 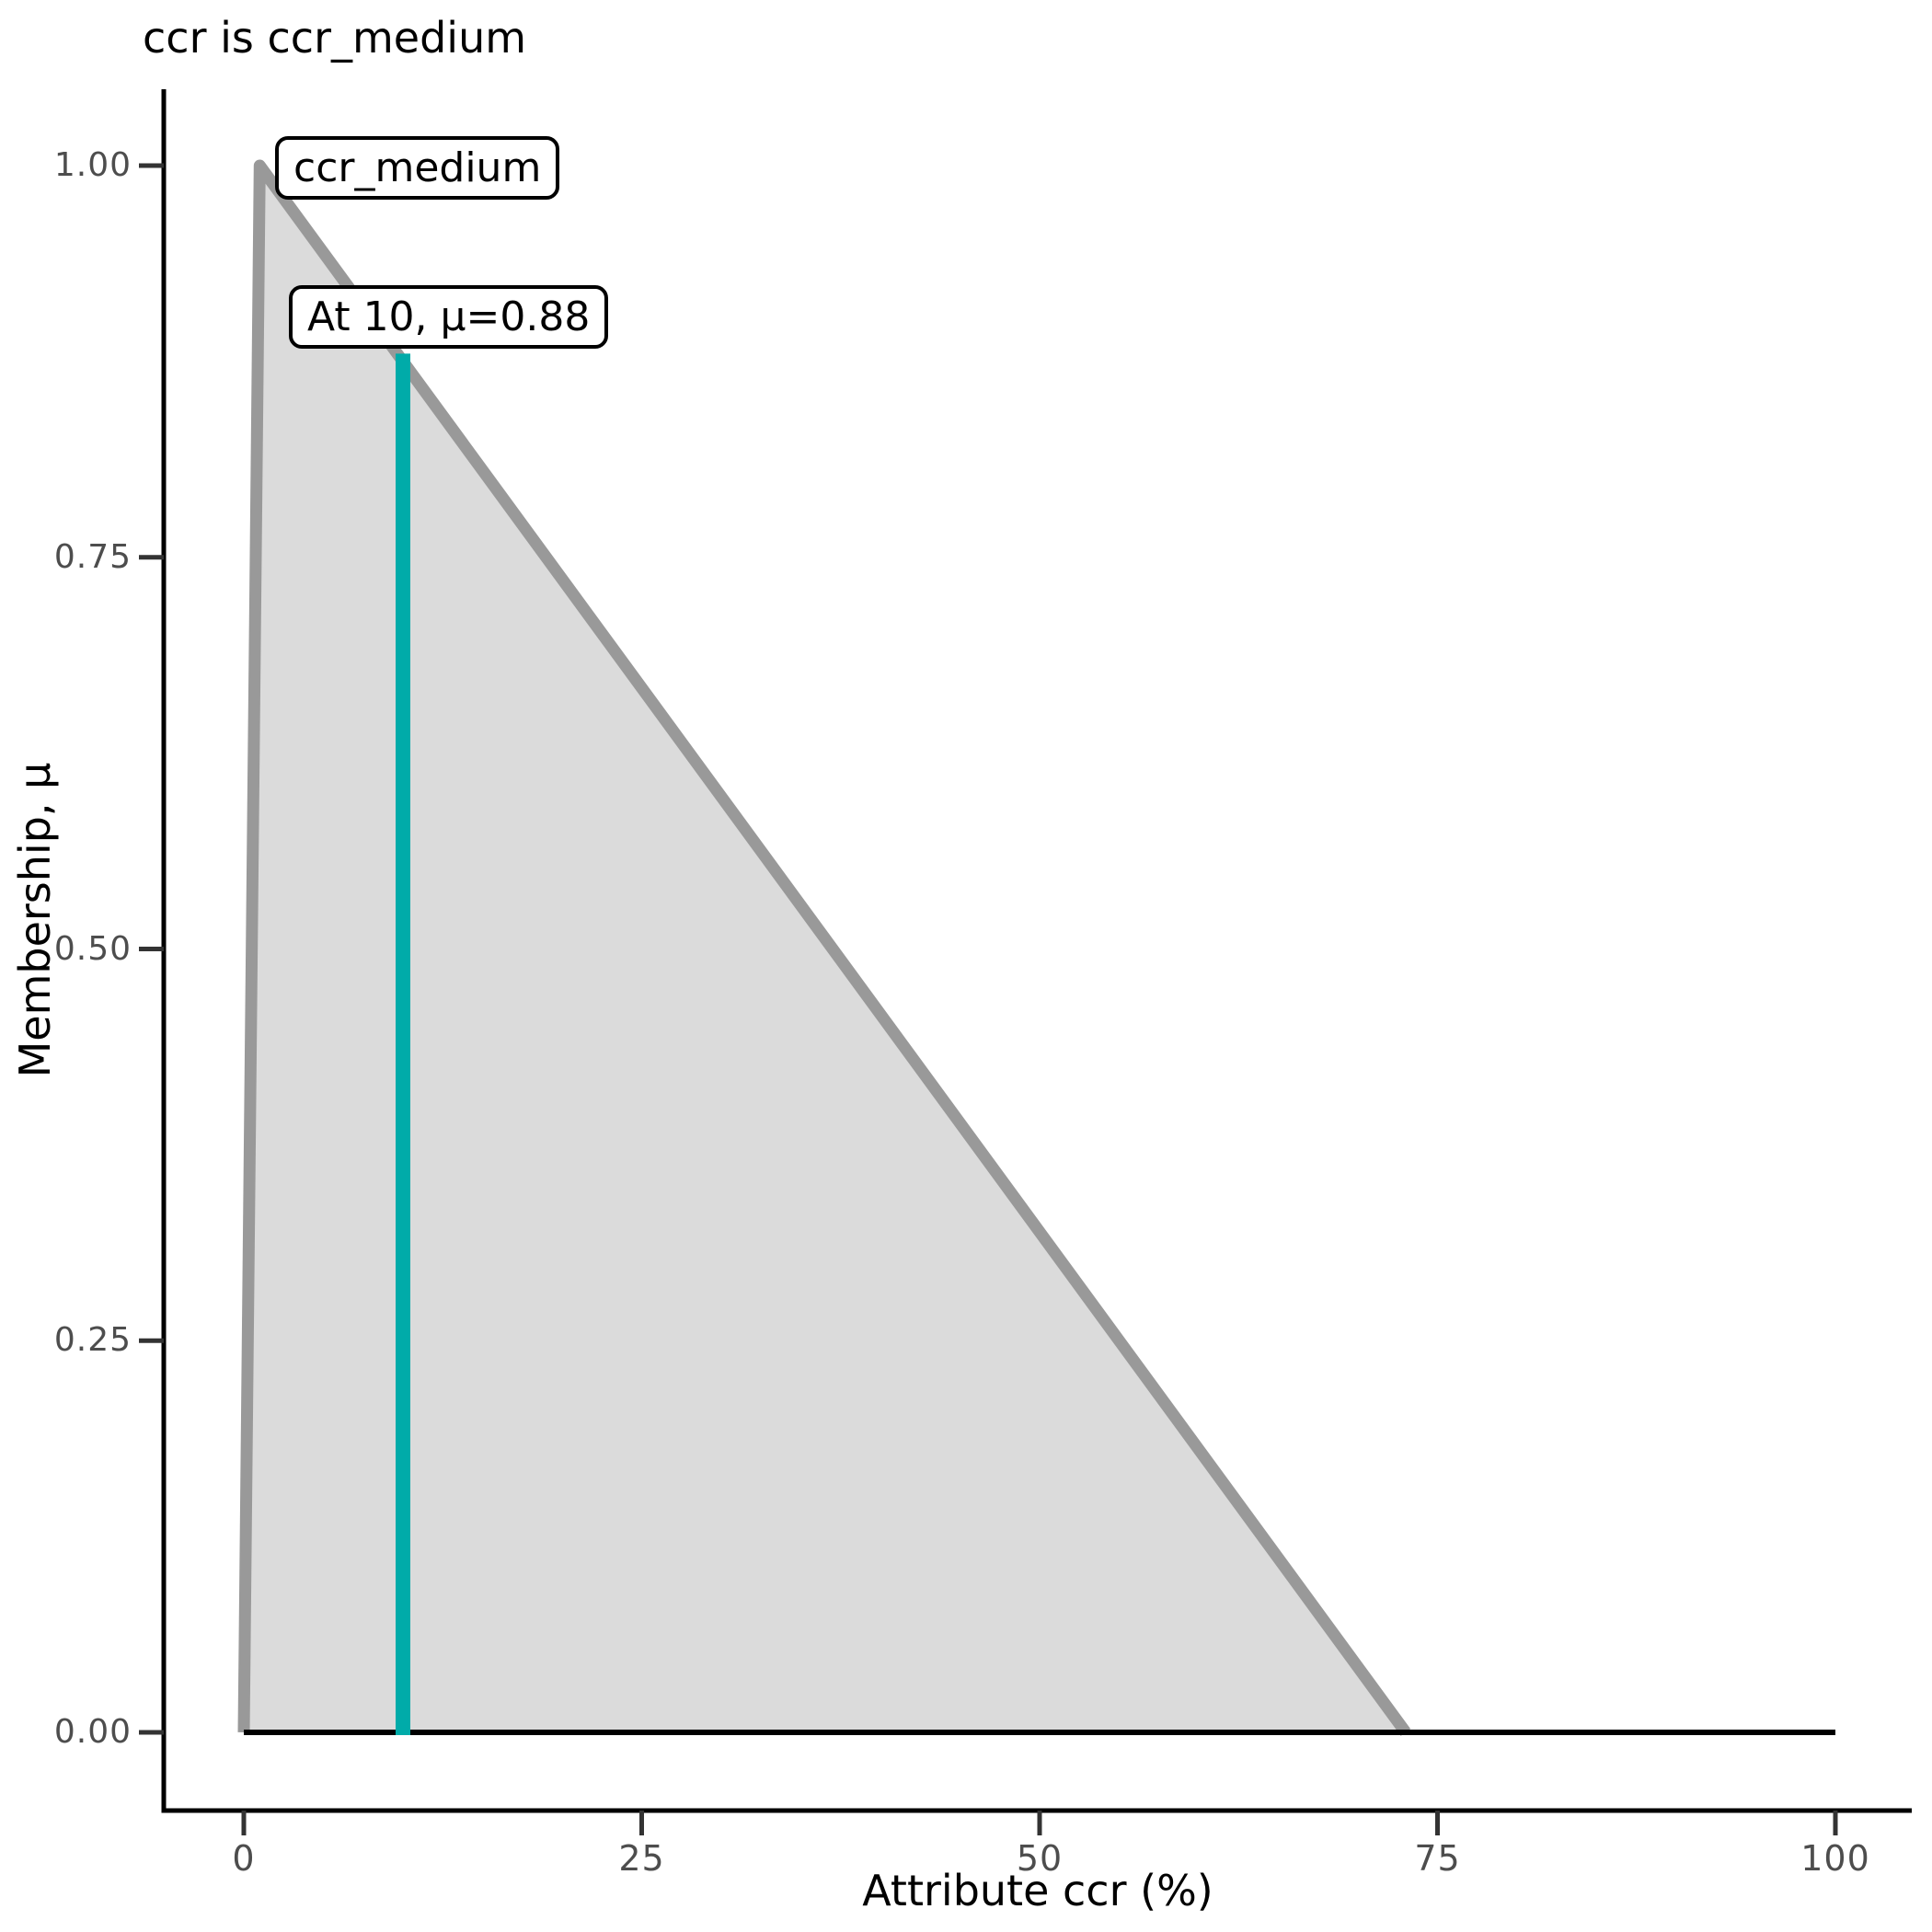 What do you see at coordinates (1437, 1858) in the screenshot?
I see `x-tick-label: 75` at bounding box center [1437, 1858].